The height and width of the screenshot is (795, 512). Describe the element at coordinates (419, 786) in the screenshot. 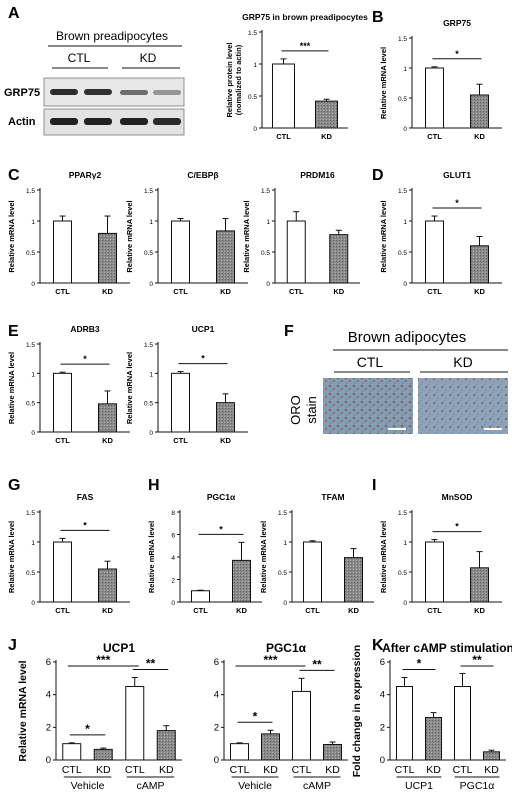

I see `group-label: UCP1` at that location.